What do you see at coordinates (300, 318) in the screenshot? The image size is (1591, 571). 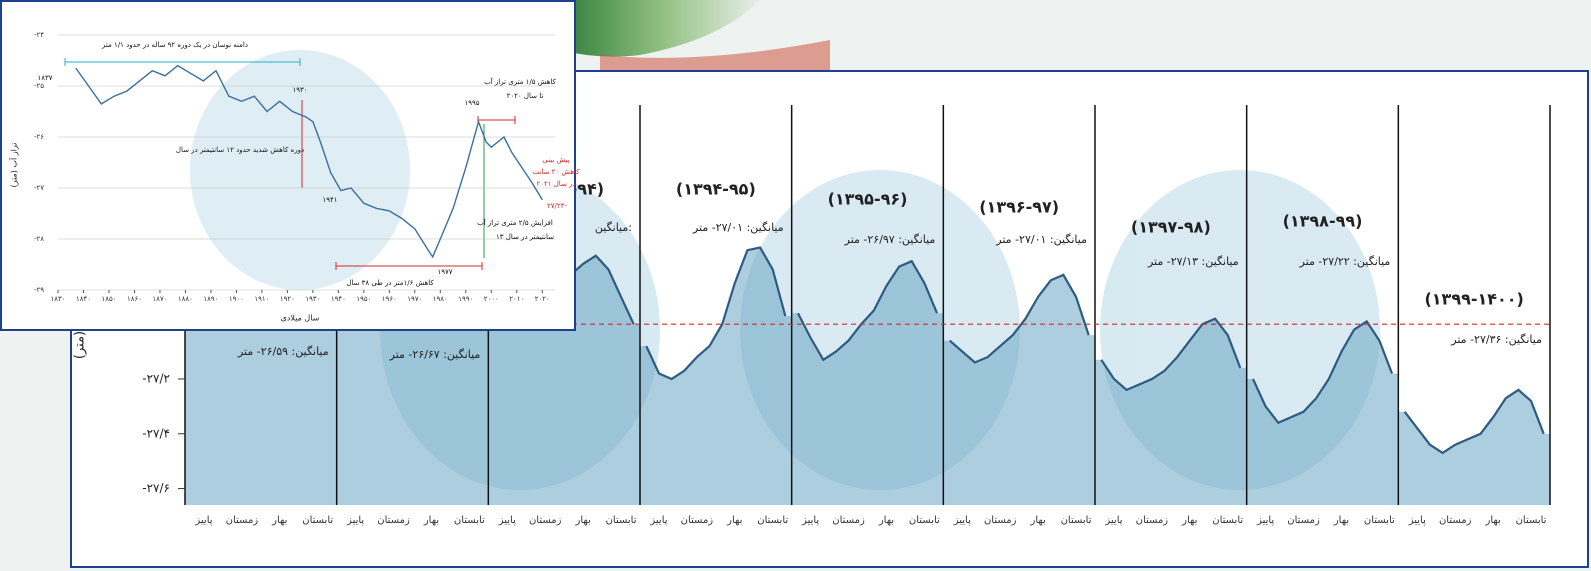 I see `x-axis-label: سال میلادی` at bounding box center [300, 318].